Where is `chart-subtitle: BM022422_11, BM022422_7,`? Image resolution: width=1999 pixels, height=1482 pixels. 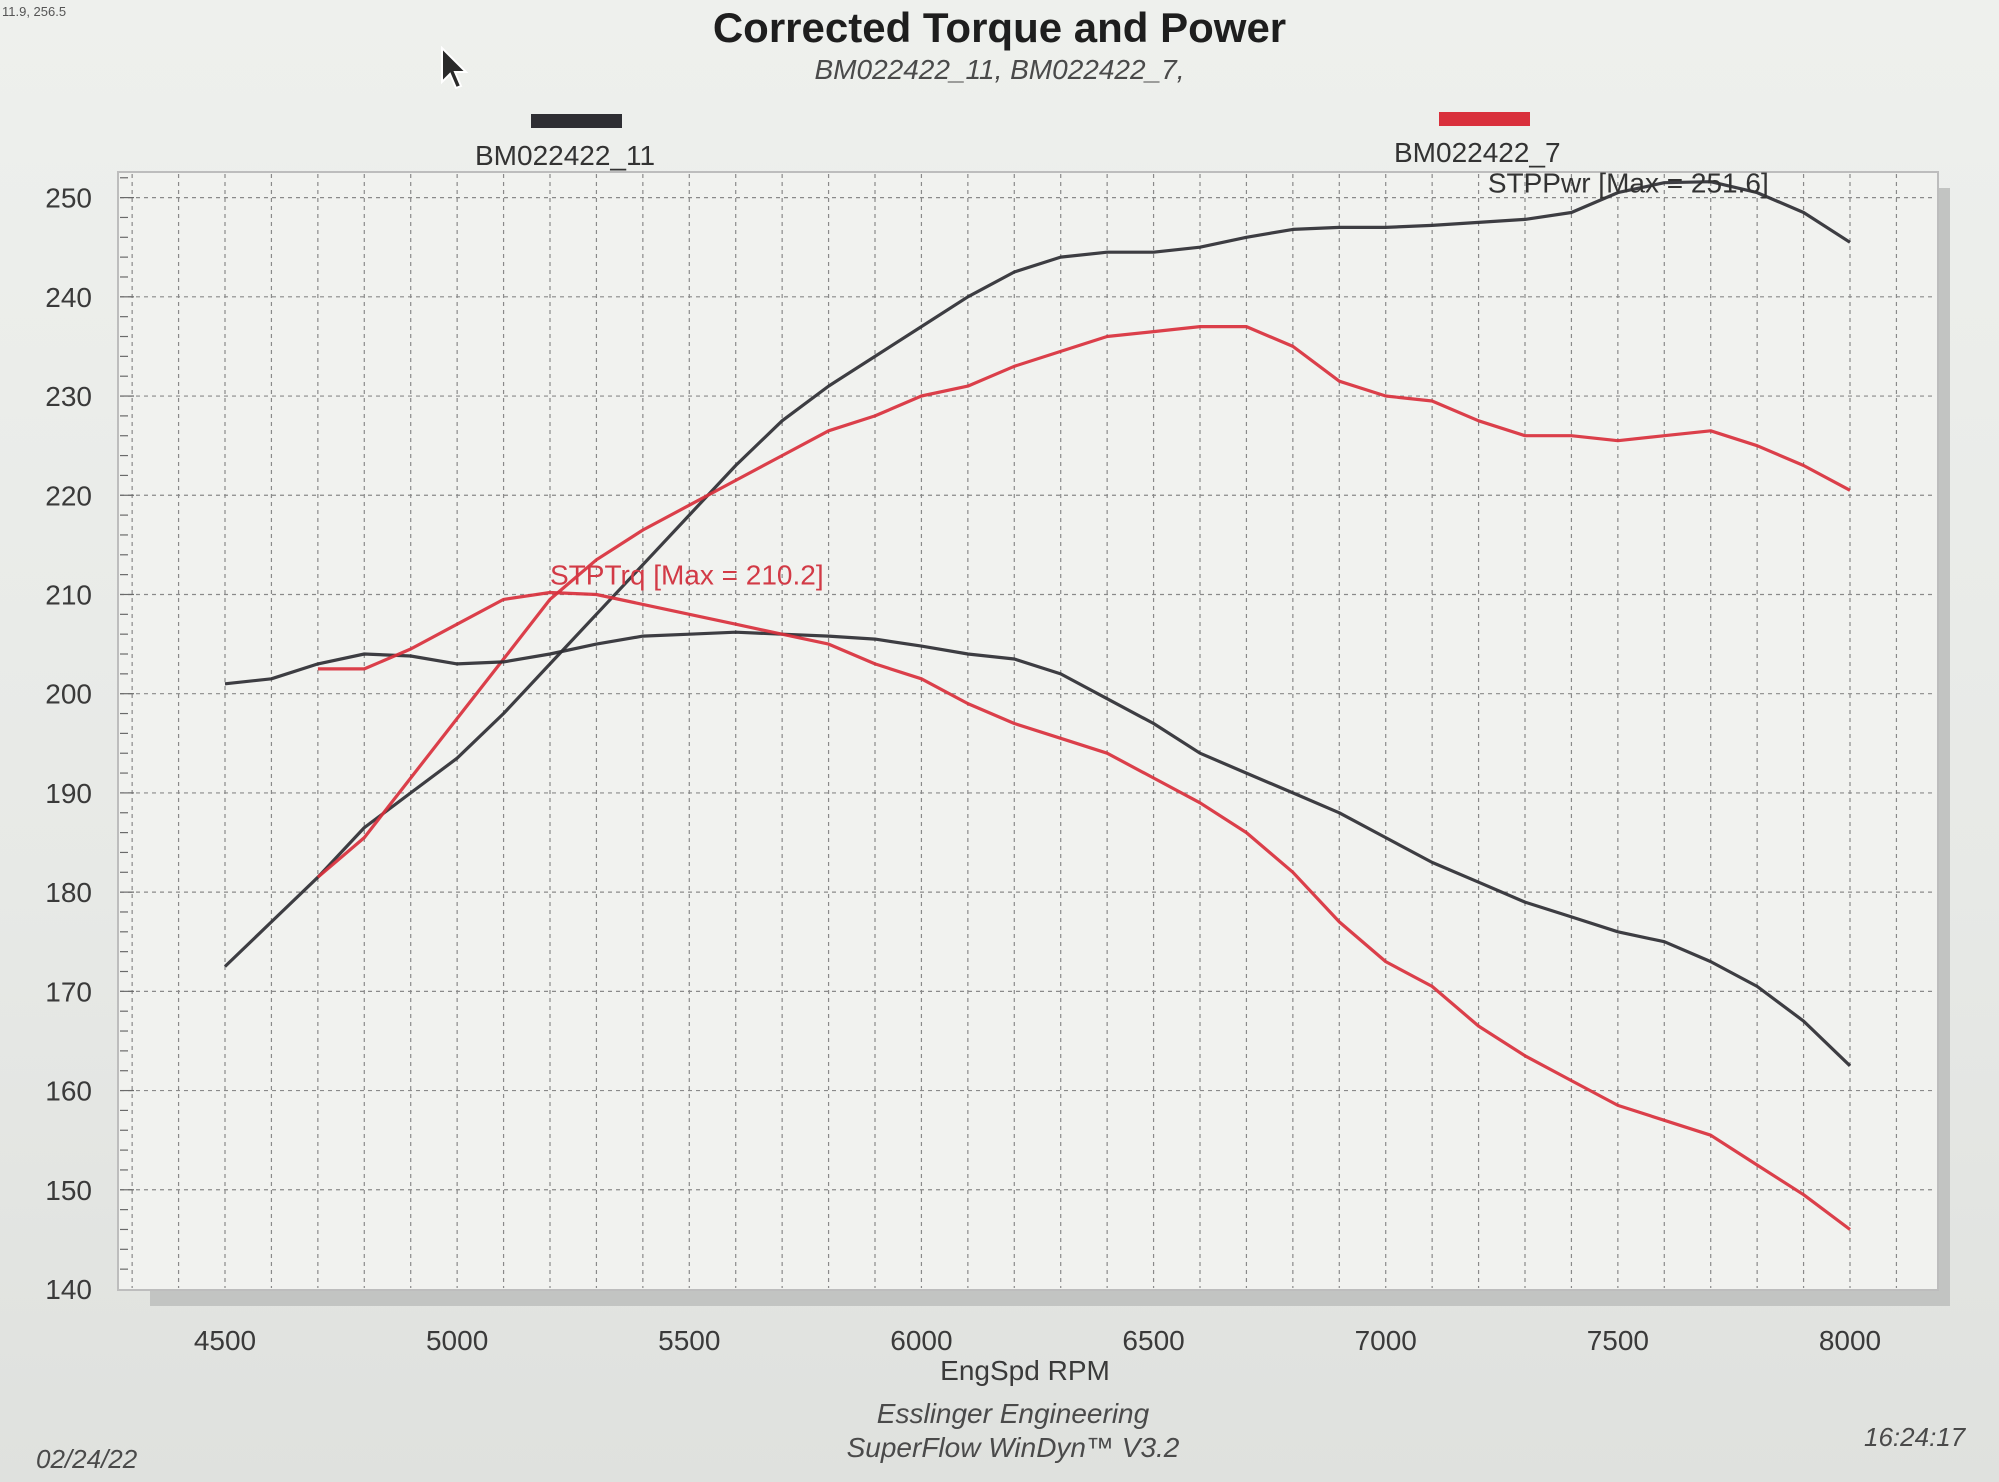 chart-subtitle: BM022422_11, BM022422_7, is located at coordinates (999, 69).